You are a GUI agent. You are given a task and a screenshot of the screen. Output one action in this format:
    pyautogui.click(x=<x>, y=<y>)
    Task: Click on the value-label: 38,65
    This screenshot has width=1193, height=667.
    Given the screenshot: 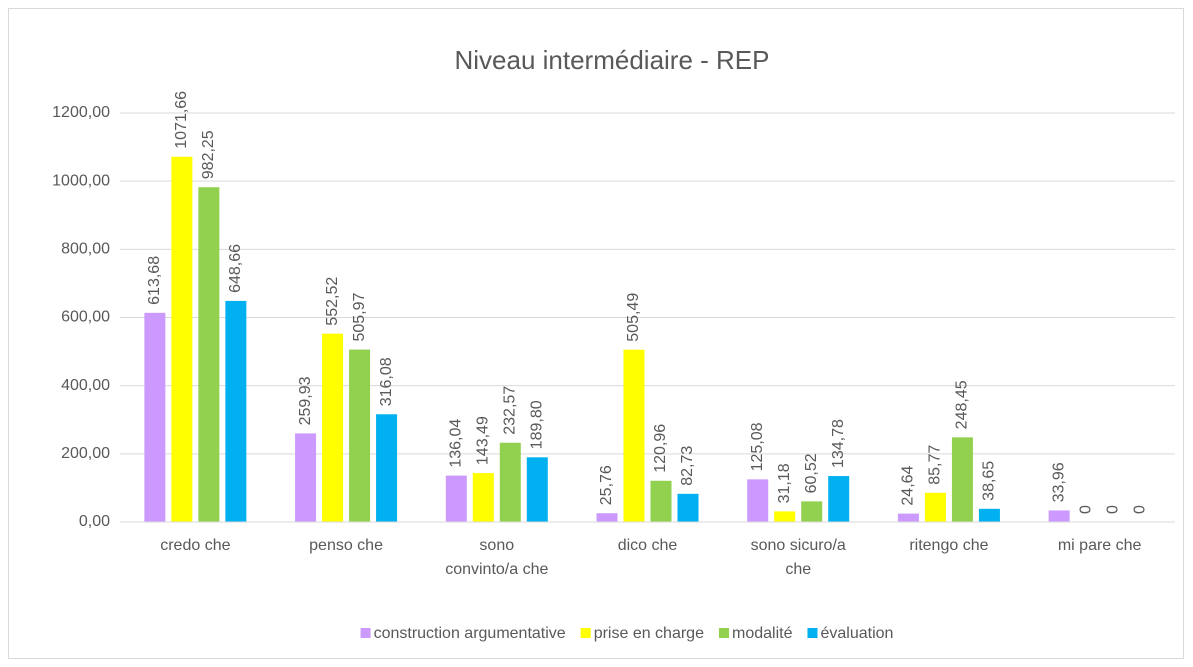 What is the action you would take?
    pyautogui.click(x=989, y=481)
    